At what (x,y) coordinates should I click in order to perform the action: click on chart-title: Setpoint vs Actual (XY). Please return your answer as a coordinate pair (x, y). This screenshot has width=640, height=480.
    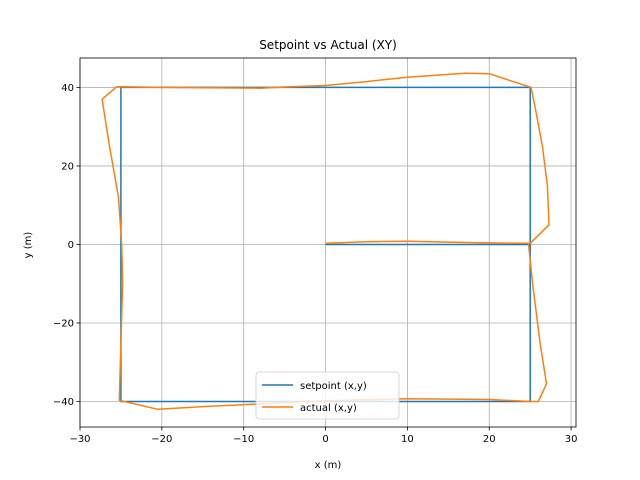
    Looking at the image, I should click on (328, 45).